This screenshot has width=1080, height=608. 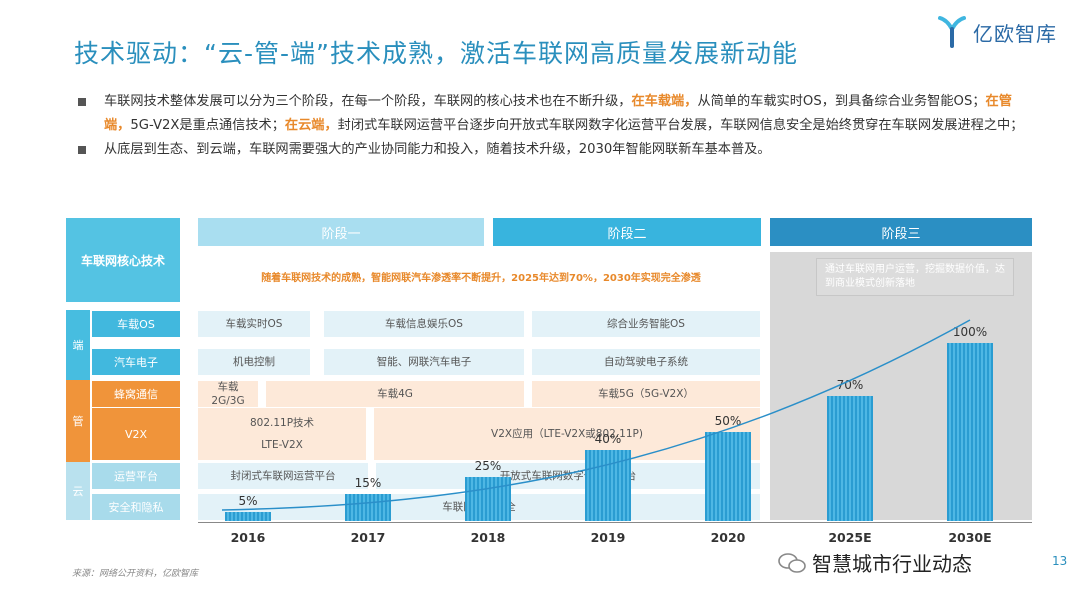 I want to click on cell-smart-os: 综合业务智能OS, so click(x=646, y=324).